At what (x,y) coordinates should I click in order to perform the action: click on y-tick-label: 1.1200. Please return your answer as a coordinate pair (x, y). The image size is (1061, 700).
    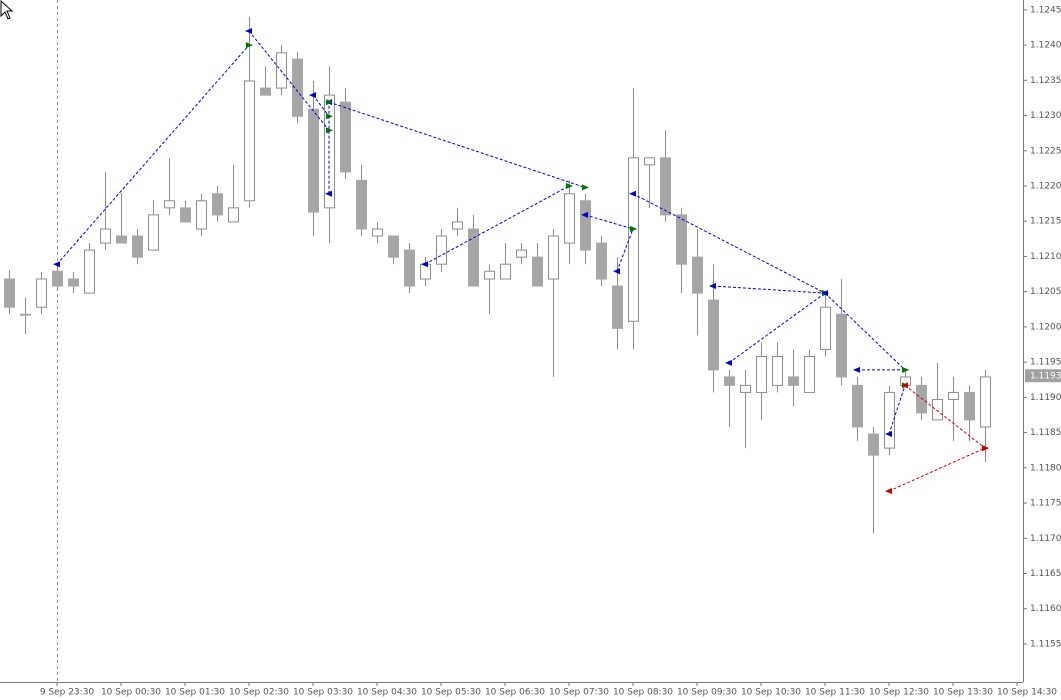
    Looking at the image, I should click on (1045, 327).